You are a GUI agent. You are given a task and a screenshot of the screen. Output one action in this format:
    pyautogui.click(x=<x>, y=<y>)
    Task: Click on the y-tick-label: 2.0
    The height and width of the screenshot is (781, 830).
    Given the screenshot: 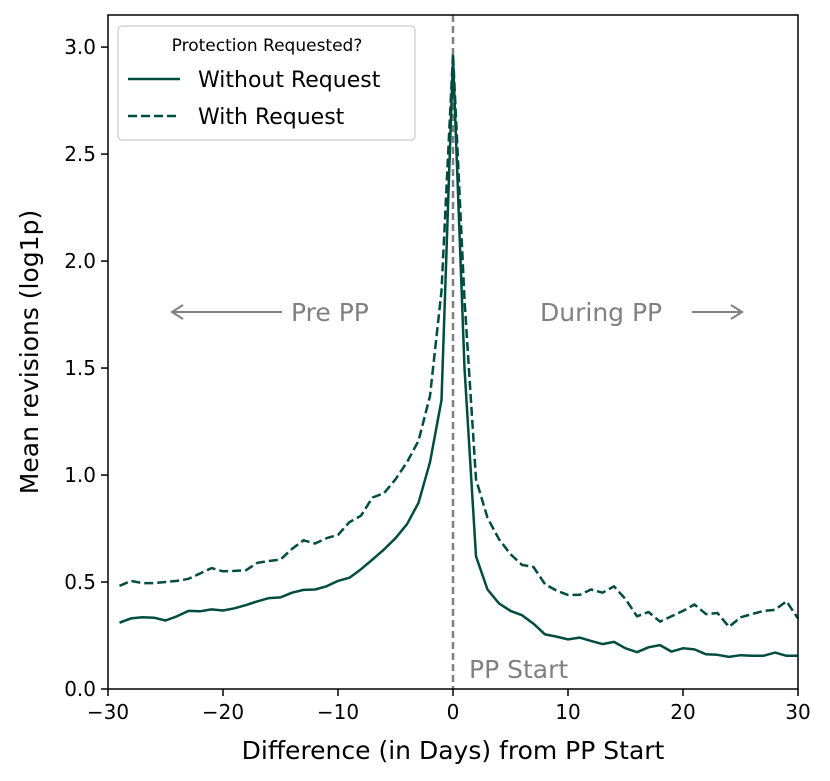 What is the action you would take?
    pyautogui.click(x=80, y=261)
    